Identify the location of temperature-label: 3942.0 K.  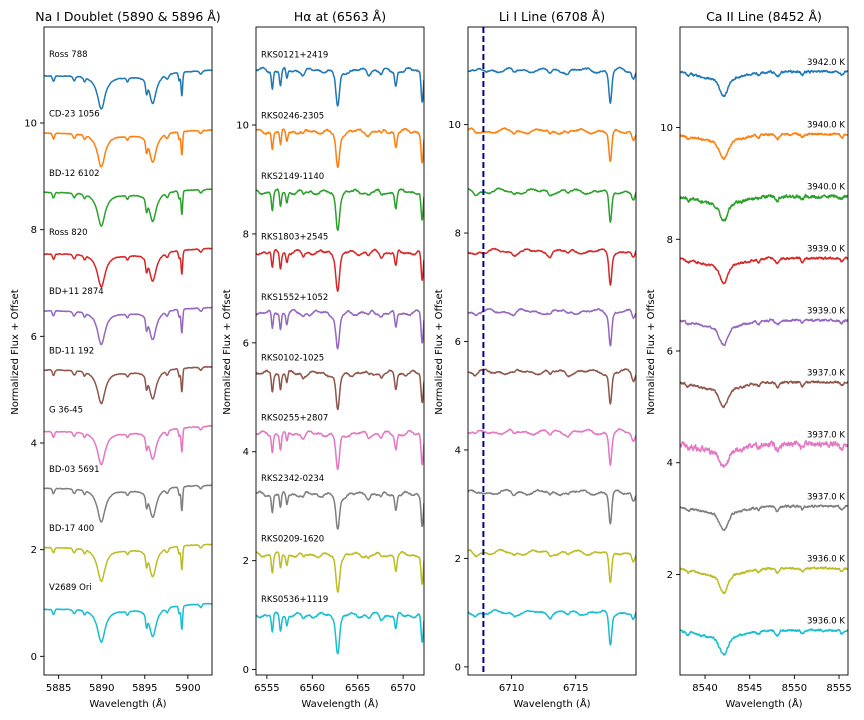
(826, 63).